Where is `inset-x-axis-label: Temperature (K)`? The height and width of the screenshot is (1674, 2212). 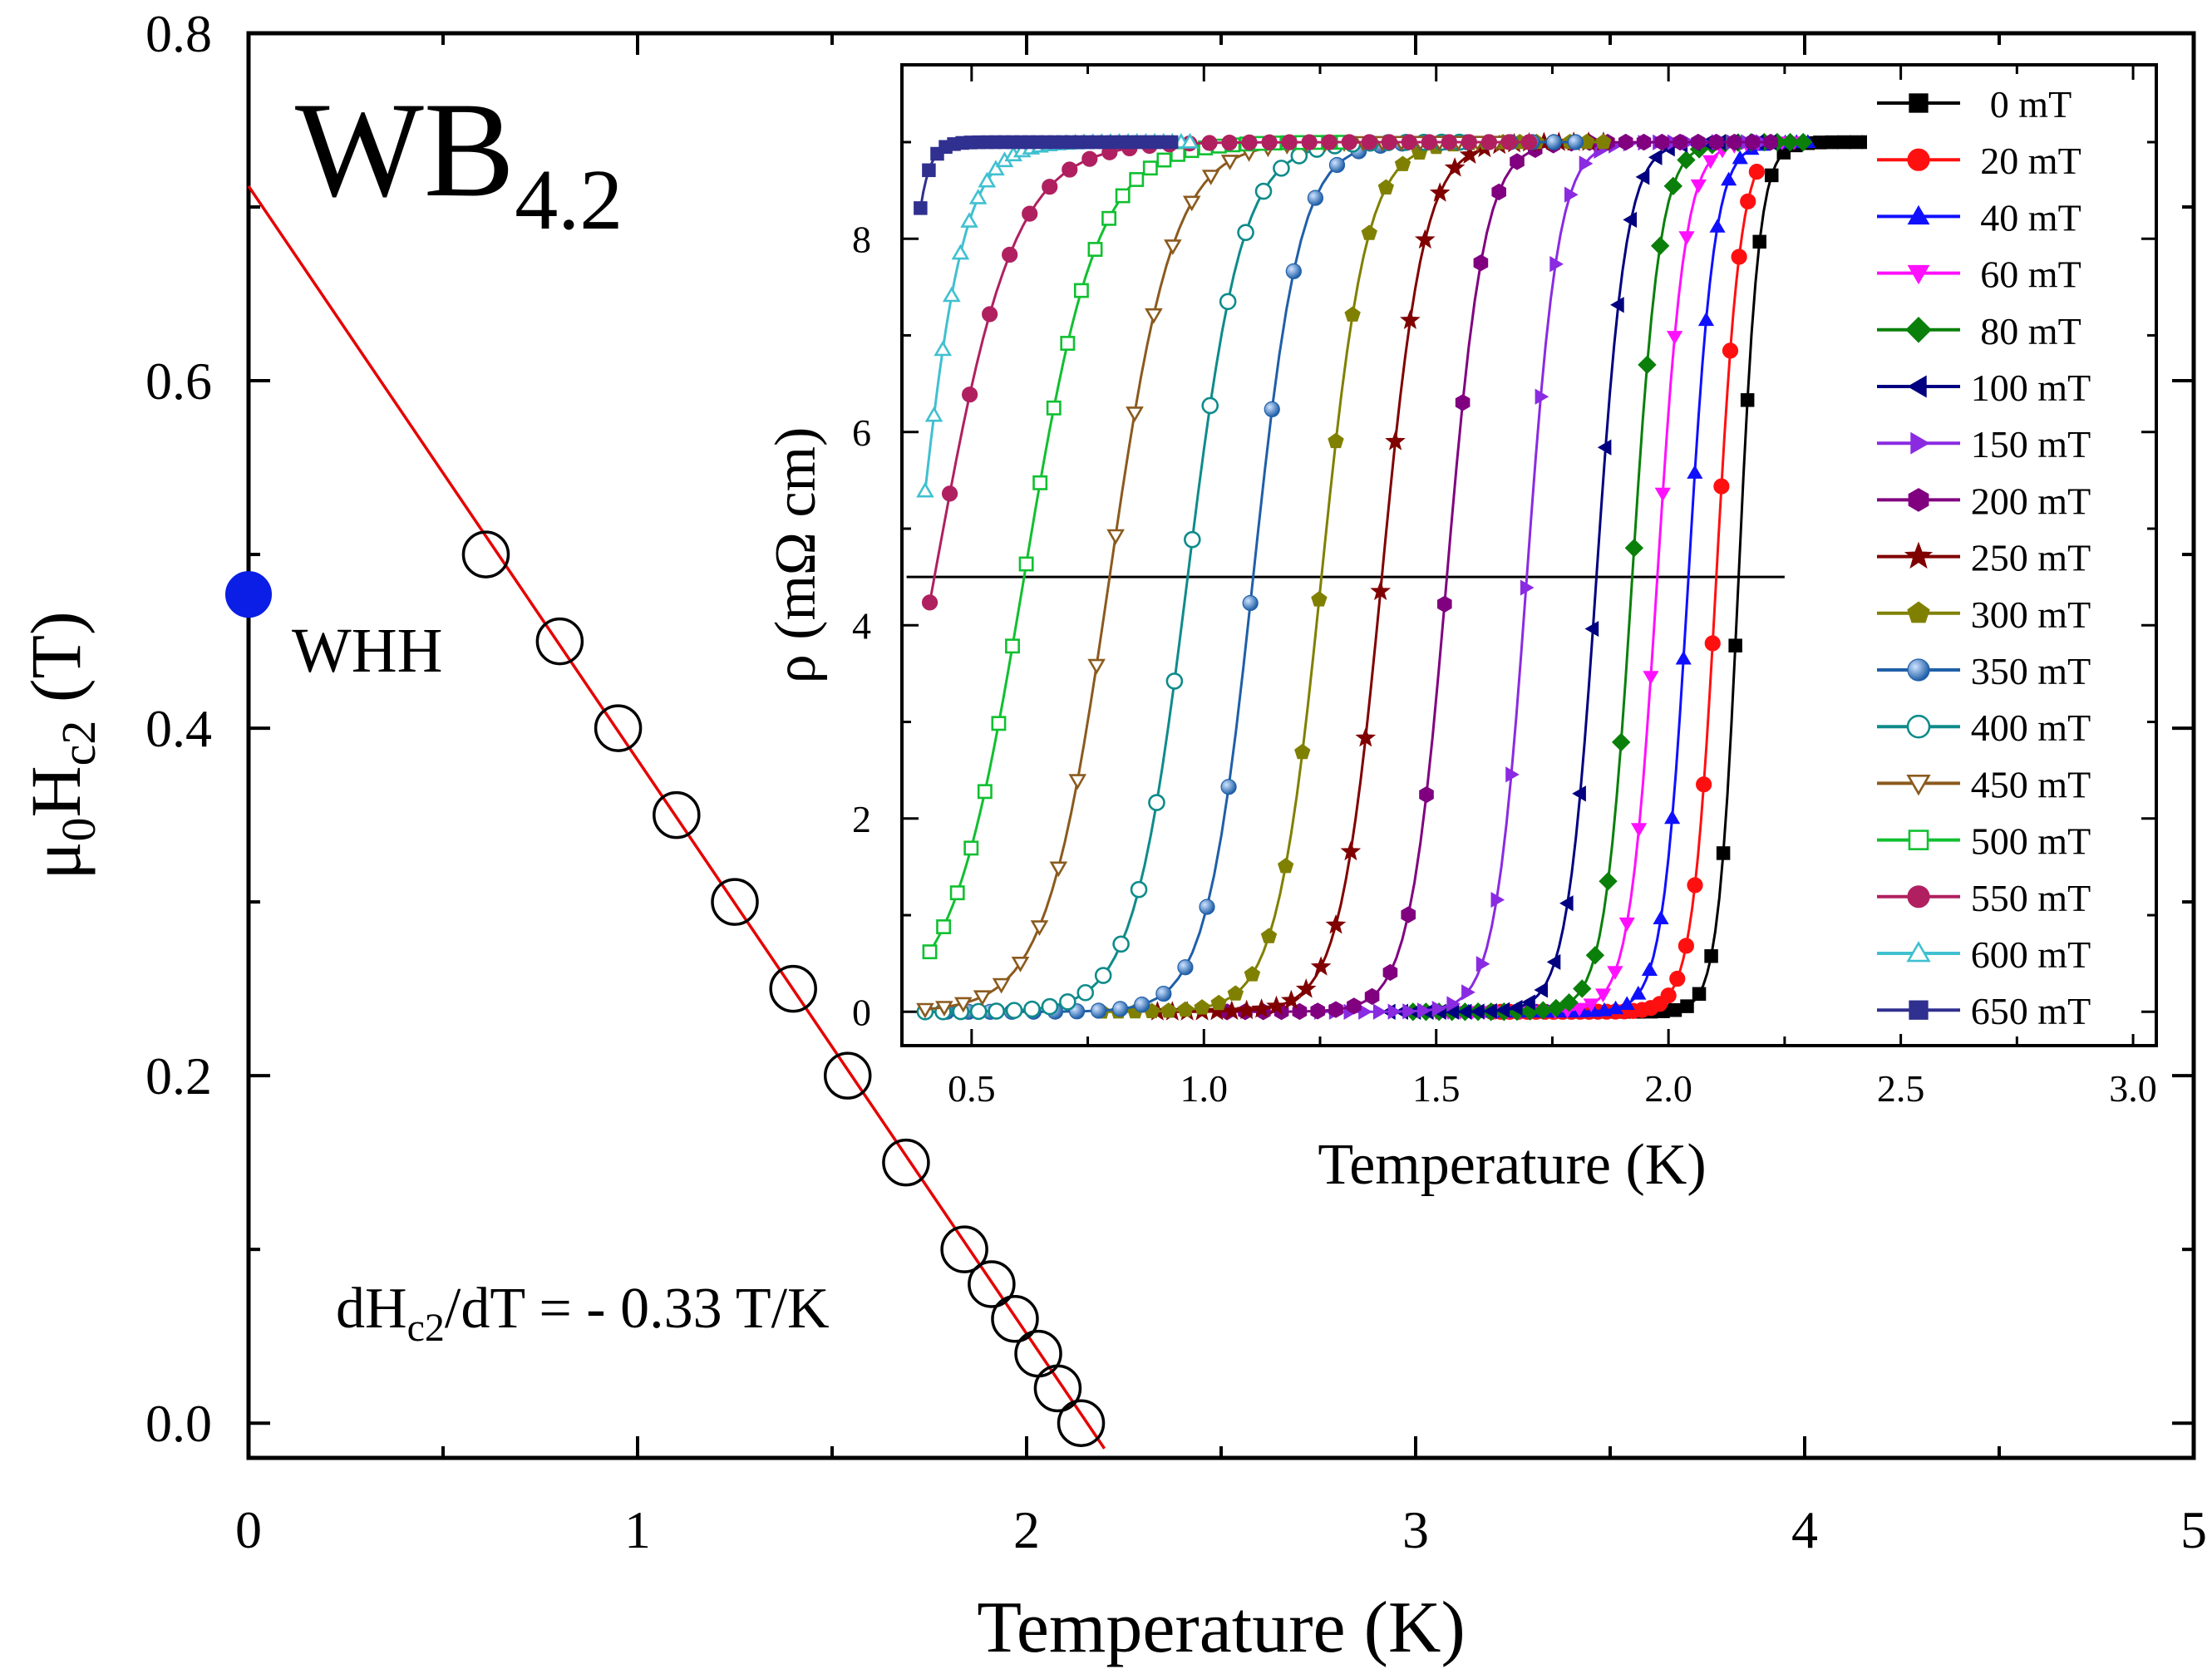
inset-x-axis-label: Temperature (K) is located at coordinates (1512, 1165).